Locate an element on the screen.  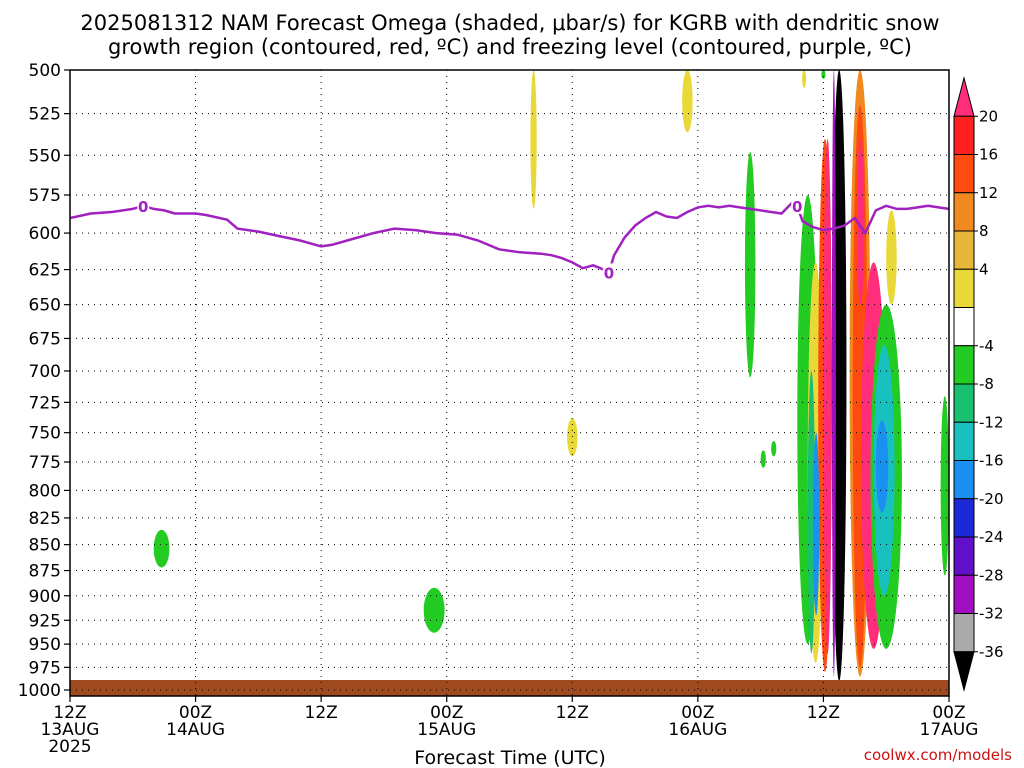
y-tick-label: 925 is located at coordinates (45, 621).